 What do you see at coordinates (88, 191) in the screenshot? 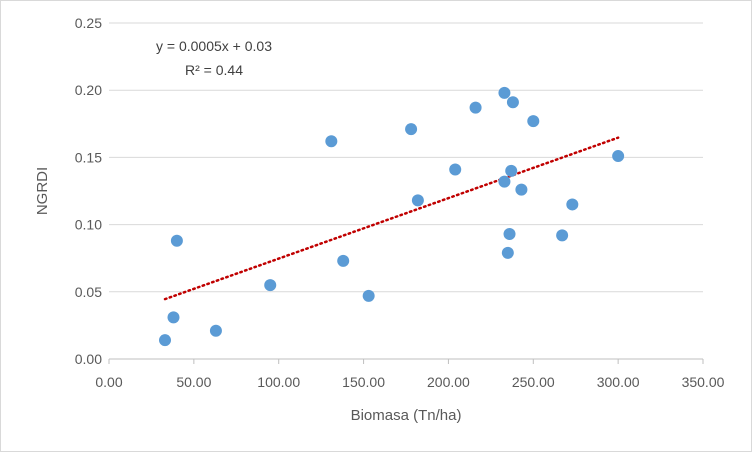
I see `y-tick-labels: 0.00 0.05 0.10 0.15 0.20 0.25` at bounding box center [88, 191].